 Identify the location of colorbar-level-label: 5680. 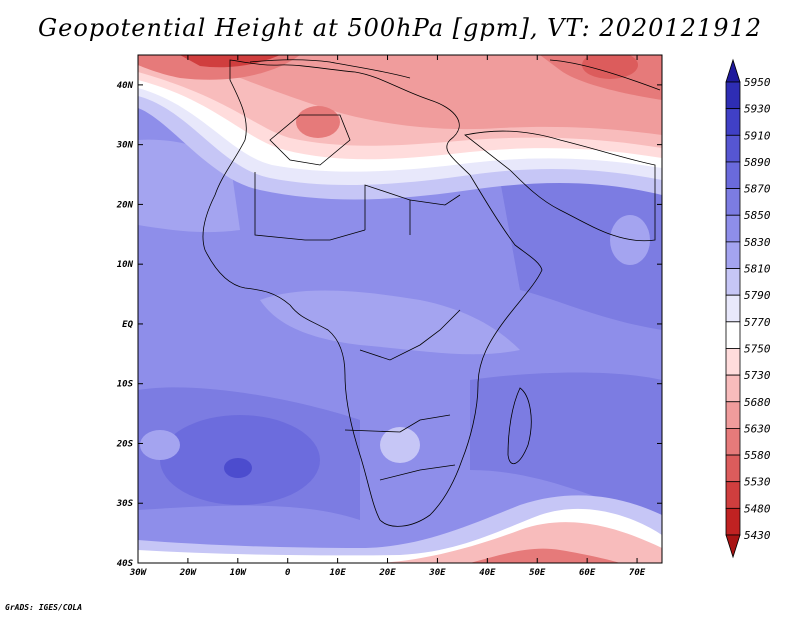
(757, 402).